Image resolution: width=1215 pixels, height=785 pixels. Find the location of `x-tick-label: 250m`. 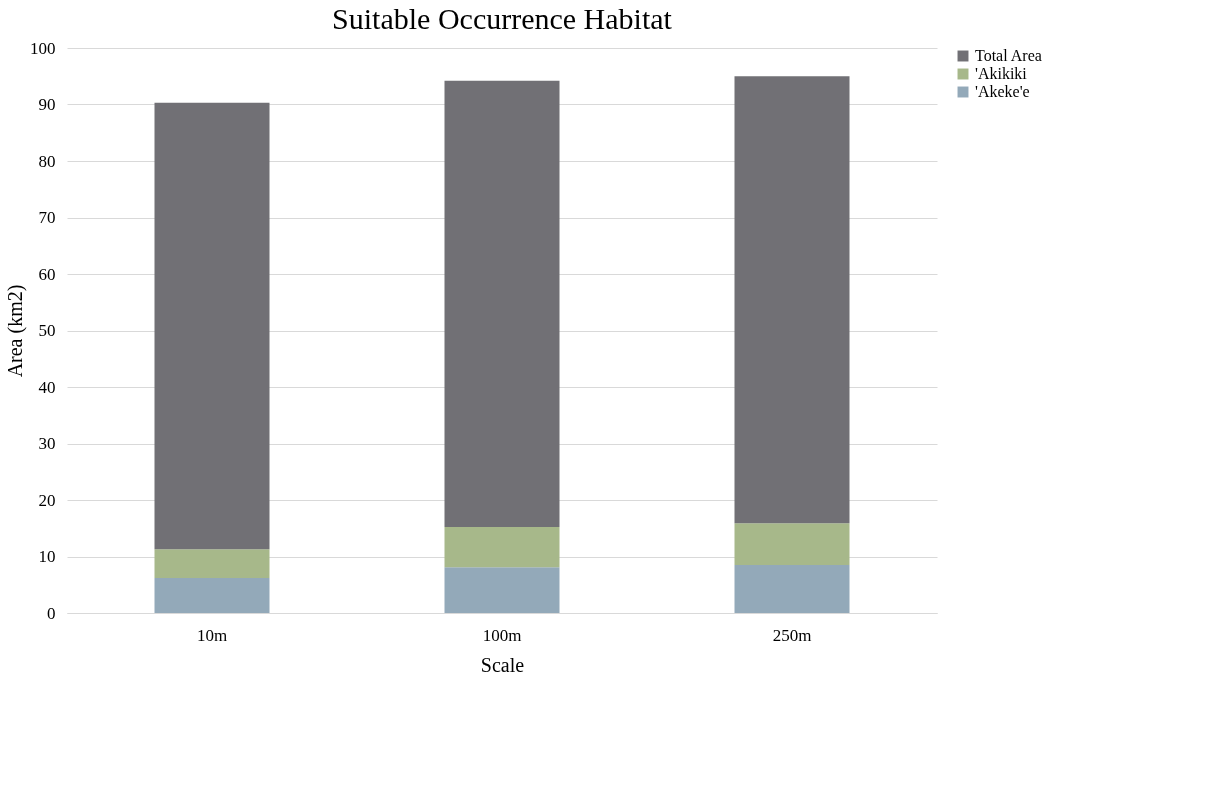

x-tick-label: 250m is located at coordinates (792, 635).